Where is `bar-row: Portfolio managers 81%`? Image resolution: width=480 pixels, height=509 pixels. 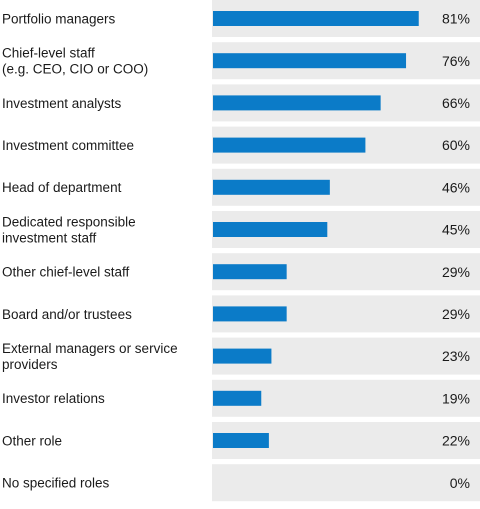
bar-row: Portfolio managers 81% is located at coordinates (241, 18).